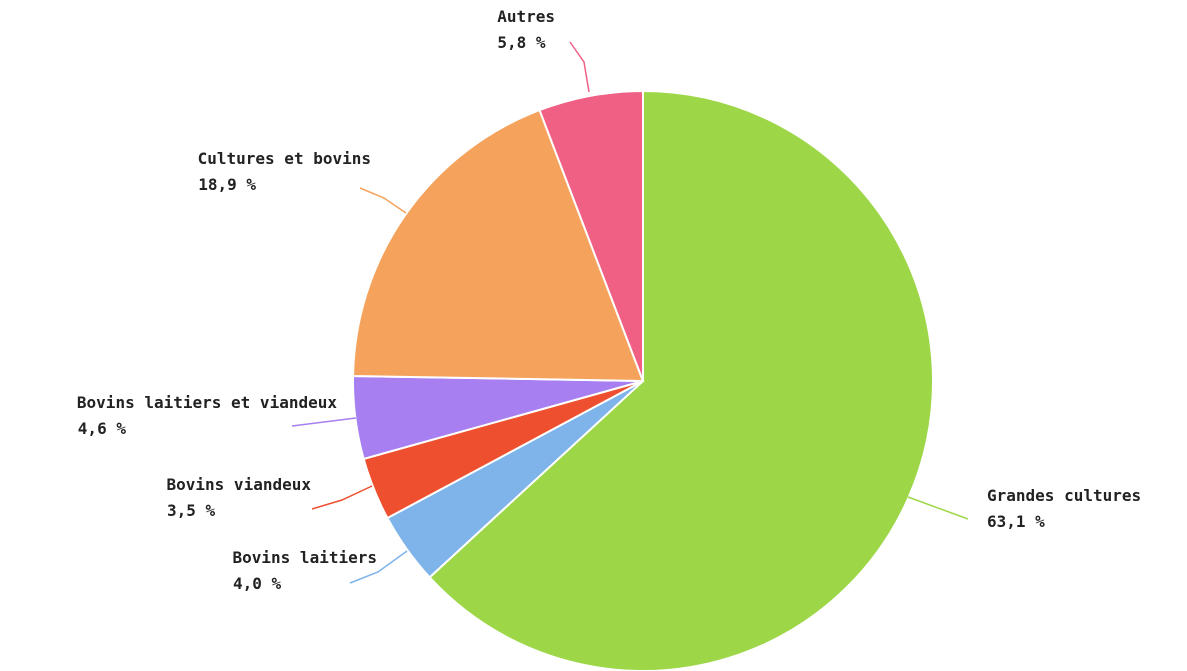 The width and height of the screenshot is (1187, 671). Describe the element at coordinates (324, 422) in the screenshot. I see `leader-line-bovins-laitiers-et-viandeux` at that location.